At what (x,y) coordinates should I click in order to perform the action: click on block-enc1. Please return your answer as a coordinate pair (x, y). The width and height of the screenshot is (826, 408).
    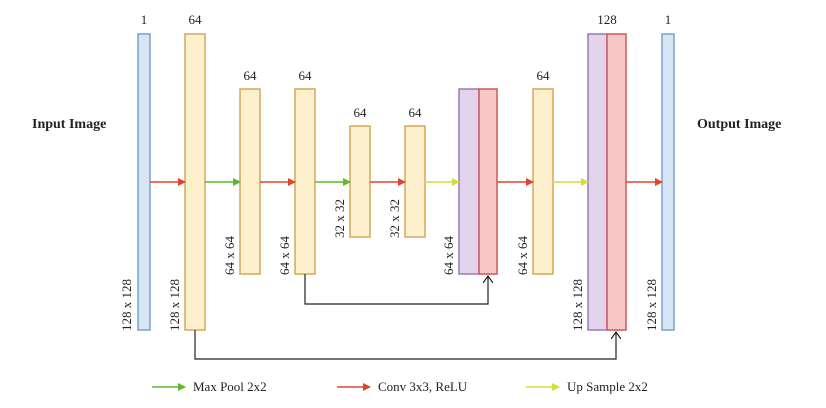
    Looking at the image, I should click on (195, 182).